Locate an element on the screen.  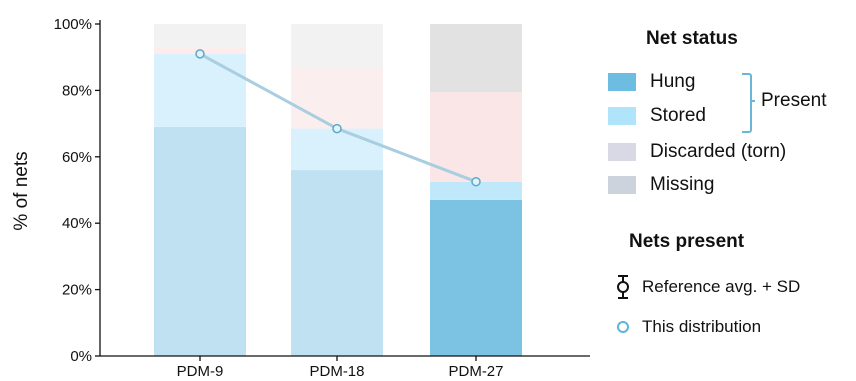
y-tick-label: 0% is located at coordinates (81, 356).